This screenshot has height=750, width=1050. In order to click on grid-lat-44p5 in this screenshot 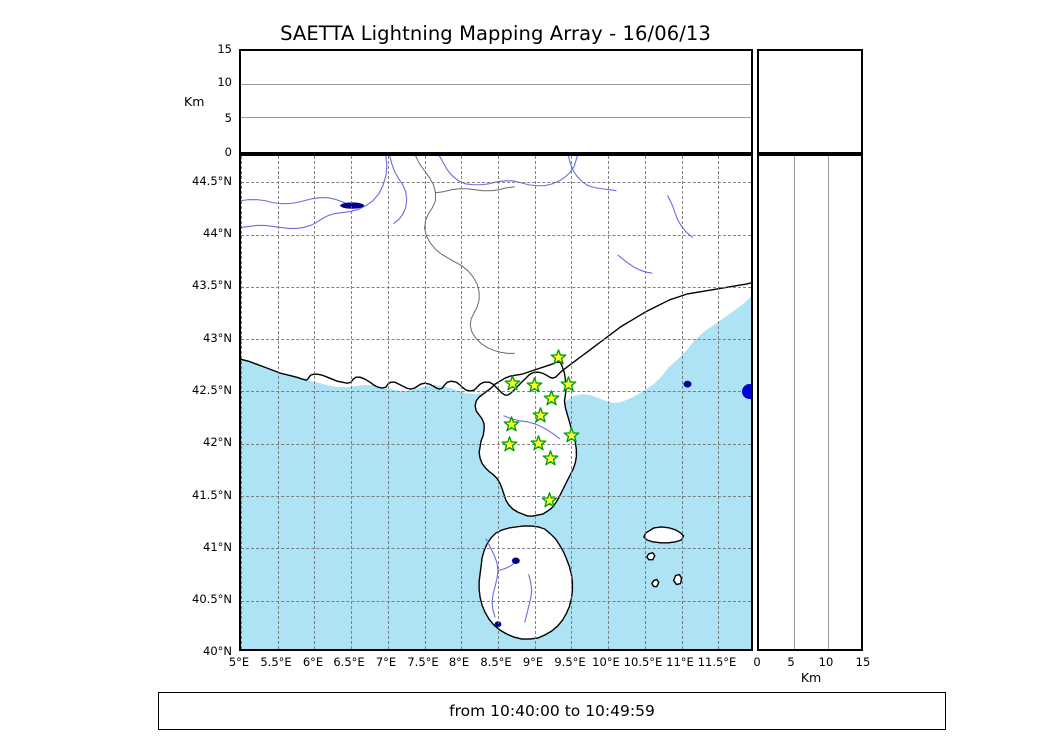, I will do `click(496, 183)`.